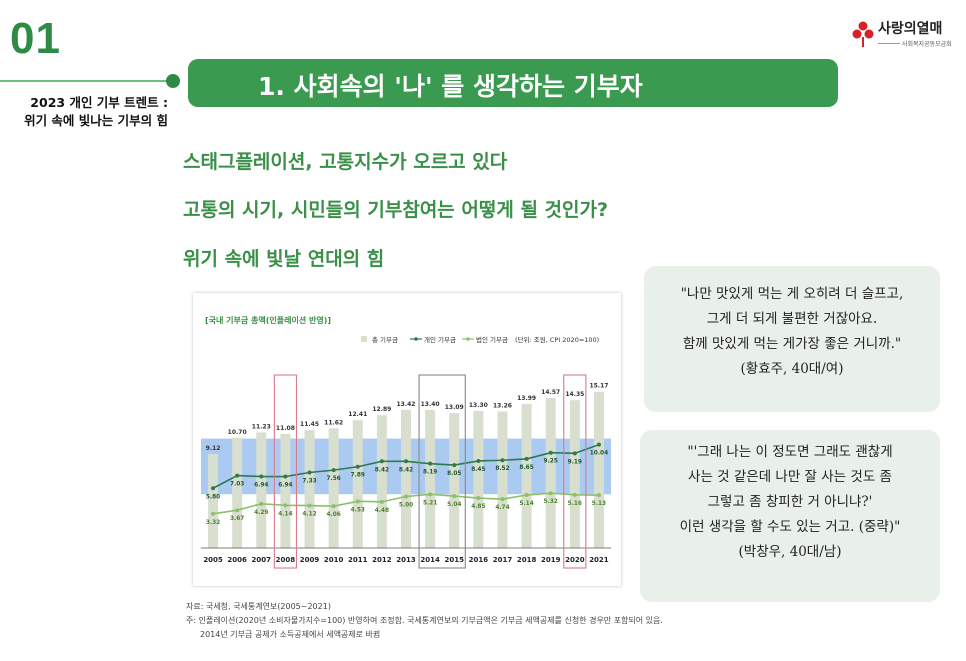 The width and height of the screenshot is (966, 661). What do you see at coordinates (502, 508) in the screenshot?
I see `point-label-corporate-2017: 4.74` at bounding box center [502, 508].